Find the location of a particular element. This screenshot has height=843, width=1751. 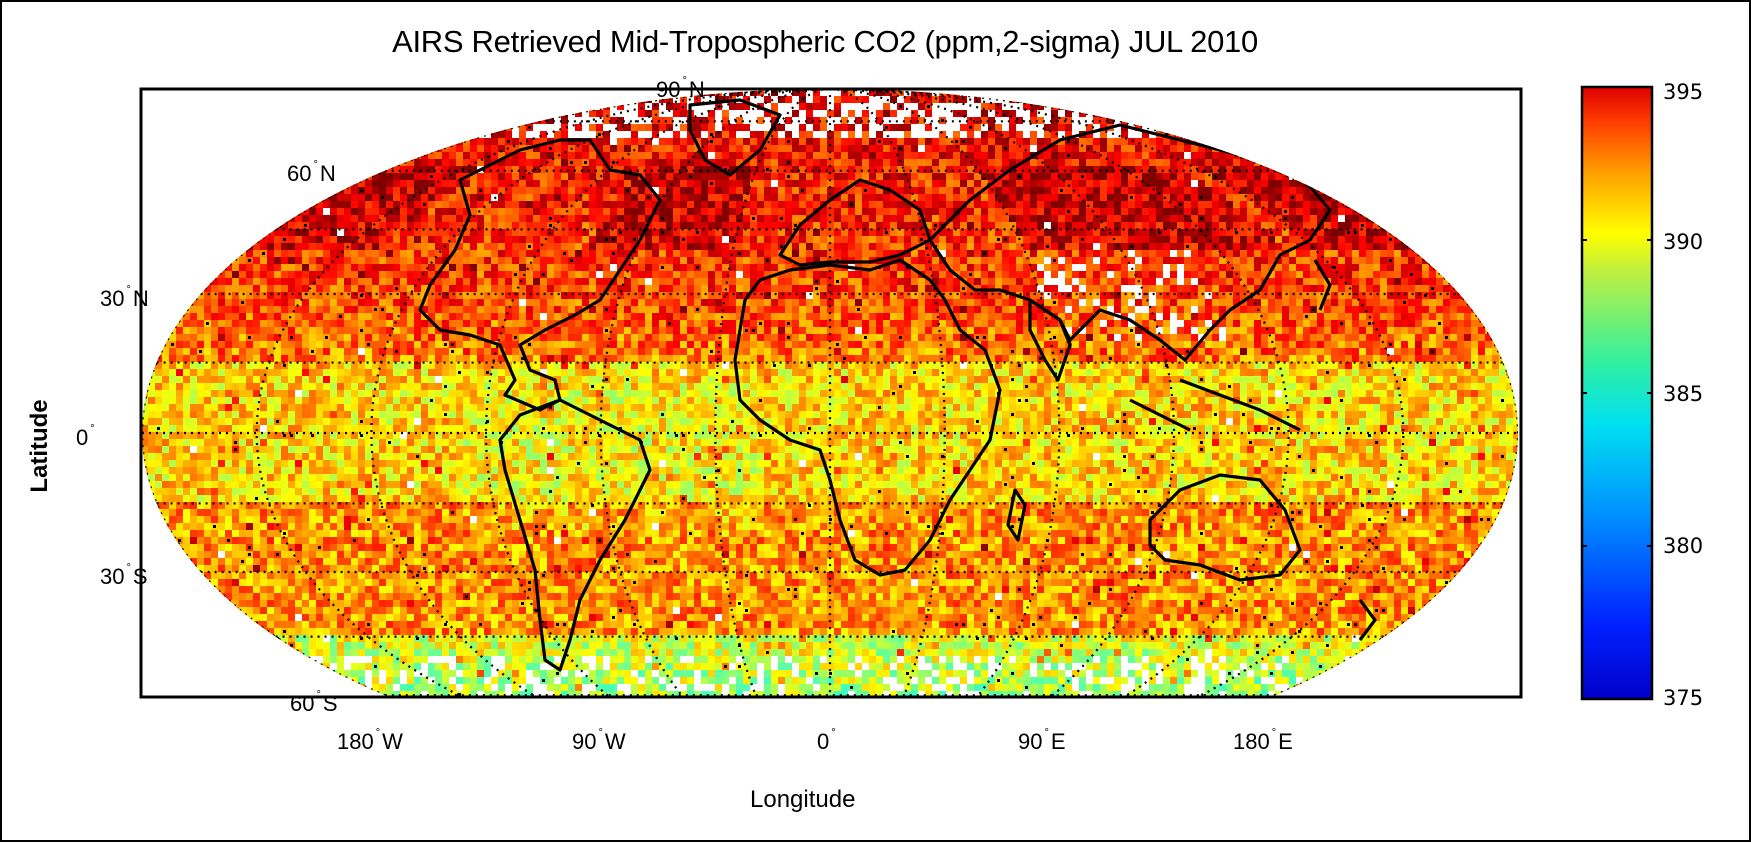

indonesia-outline is located at coordinates (1240, 405).